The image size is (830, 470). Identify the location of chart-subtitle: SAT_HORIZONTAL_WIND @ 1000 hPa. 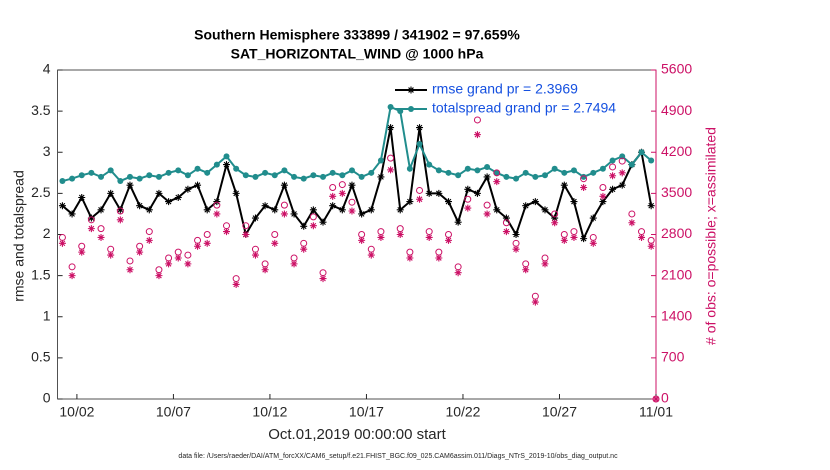
(357, 54).